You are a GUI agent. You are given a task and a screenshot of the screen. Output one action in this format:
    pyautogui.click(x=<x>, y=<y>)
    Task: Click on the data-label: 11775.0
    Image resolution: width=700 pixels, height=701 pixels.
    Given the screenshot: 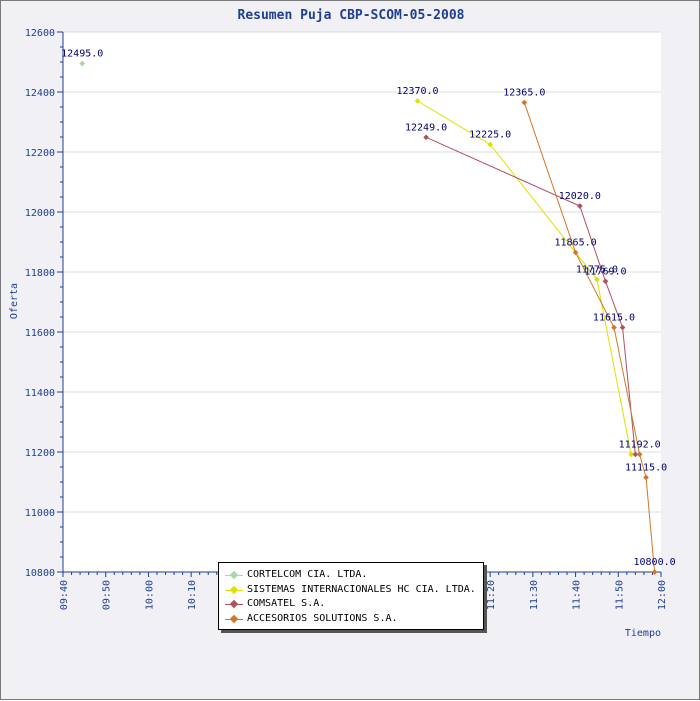 What is the action you would take?
    pyautogui.click(x=597, y=270)
    